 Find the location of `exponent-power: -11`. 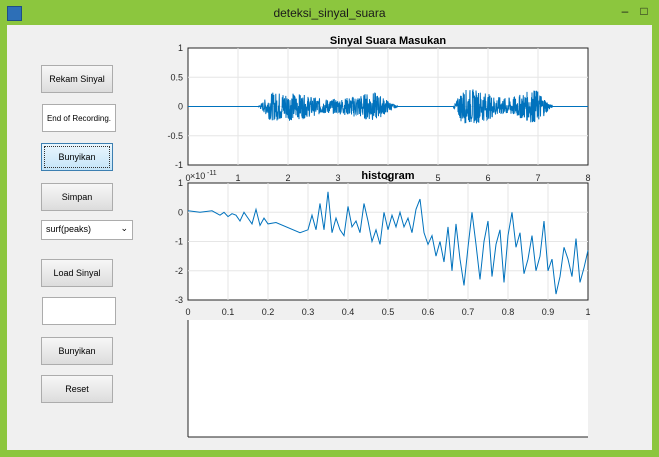

exponent-power: -11 is located at coordinates (212, 173).